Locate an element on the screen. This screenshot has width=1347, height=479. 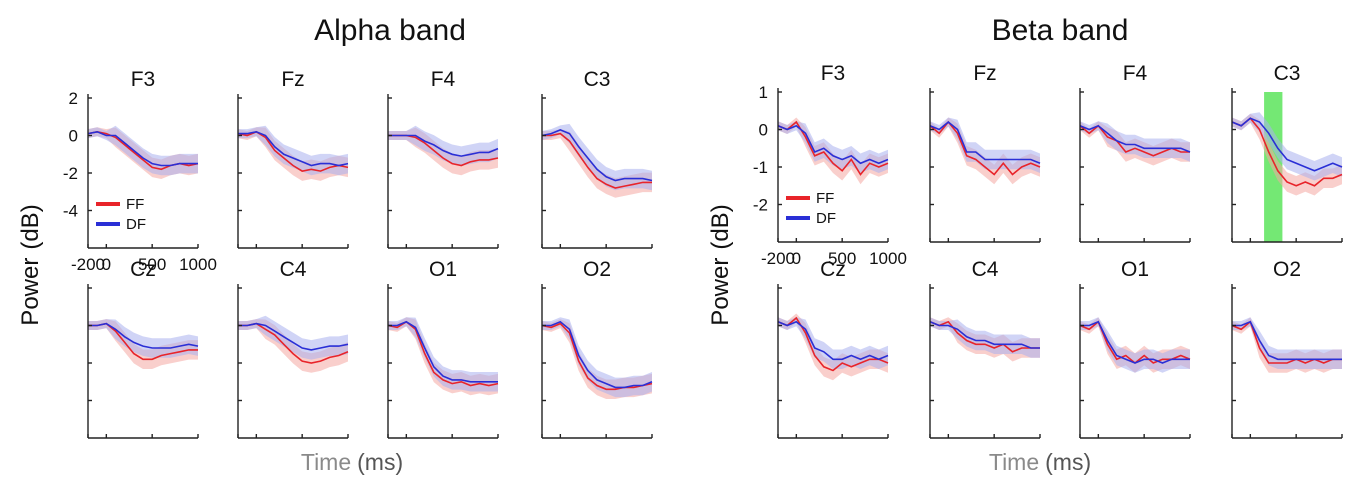
y-tick-label: 2 is located at coordinates (73, 98).